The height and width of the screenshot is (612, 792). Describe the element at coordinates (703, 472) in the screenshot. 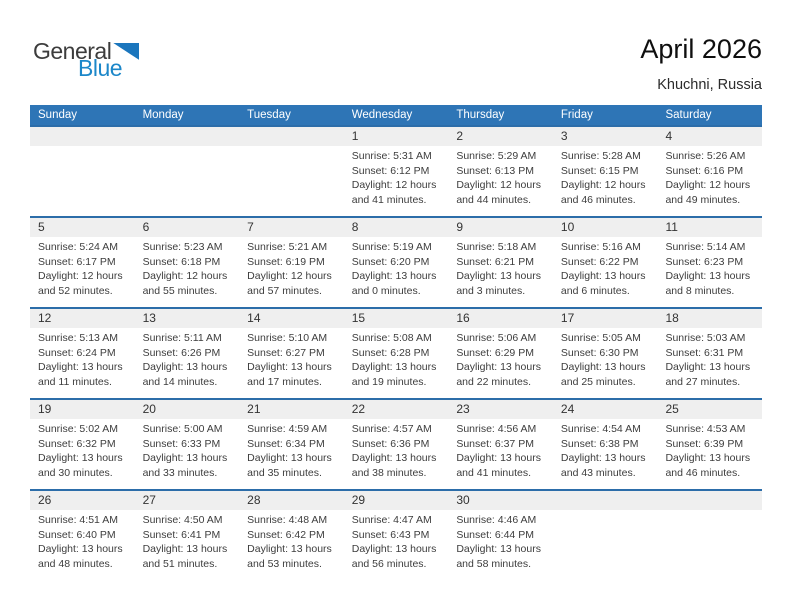

I see `daylight-text-continued: and 46 minutes.` at that location.